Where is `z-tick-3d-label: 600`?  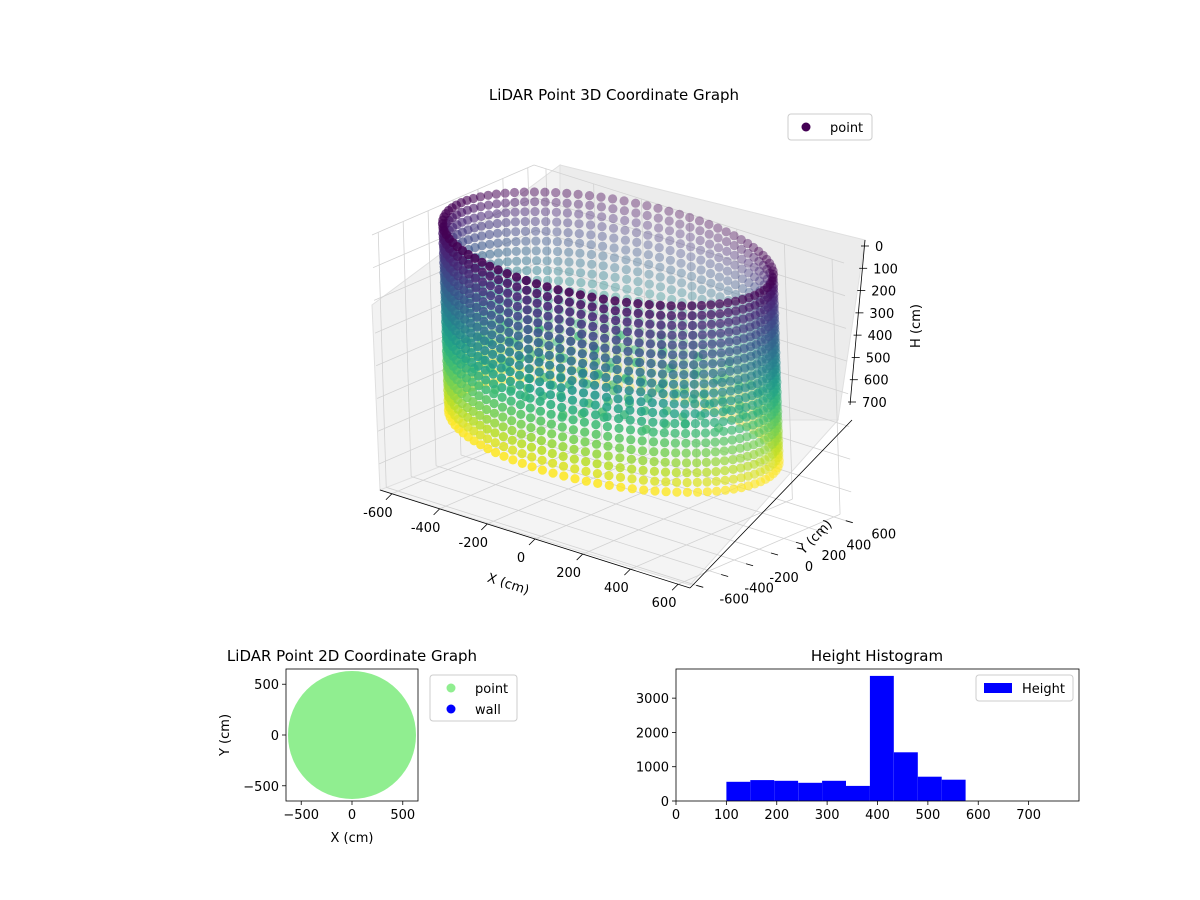
z-tick-3d-label: 600 is located at coordinates (876, 381).